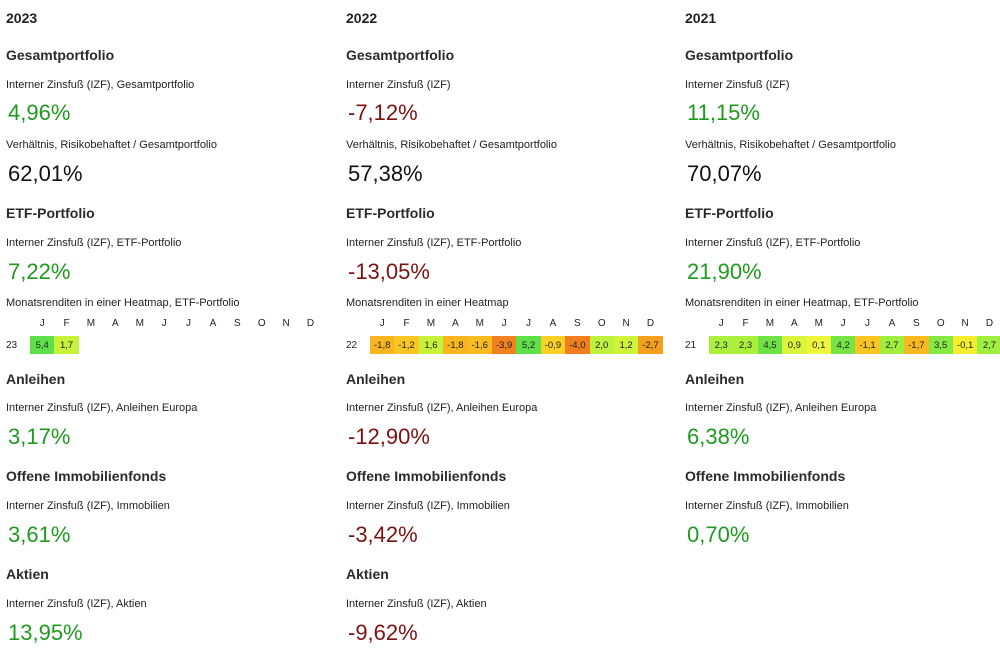 This screenshot has height=651, width=1000. I want to click on anleihen-irr-value: 3,17%, so click(39, 436).